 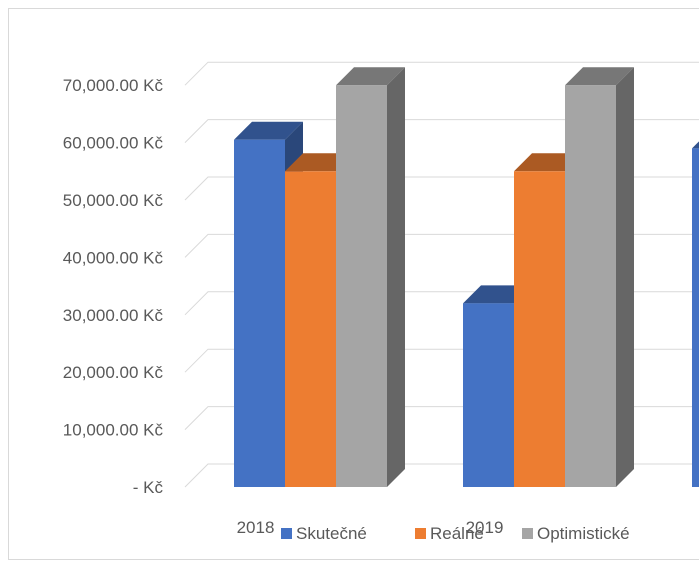 I want to click on y-tick-label: 40,000.00 Kč, so click(x=113, y=257).